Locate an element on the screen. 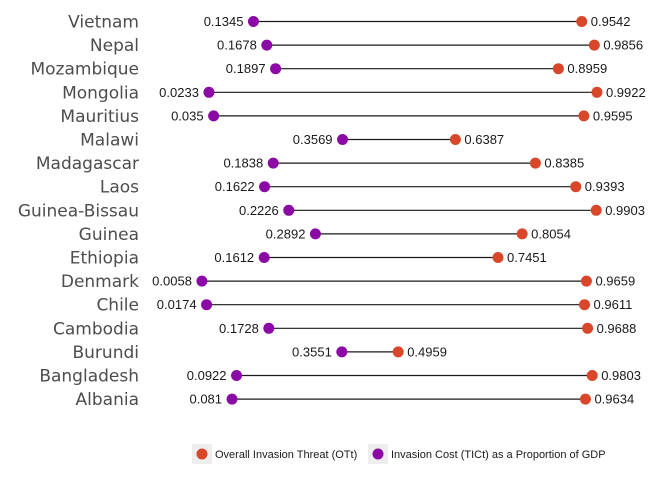 The image size is (672, 480). tict-value-label: 0.2226 is located at coordinates (259, 210).